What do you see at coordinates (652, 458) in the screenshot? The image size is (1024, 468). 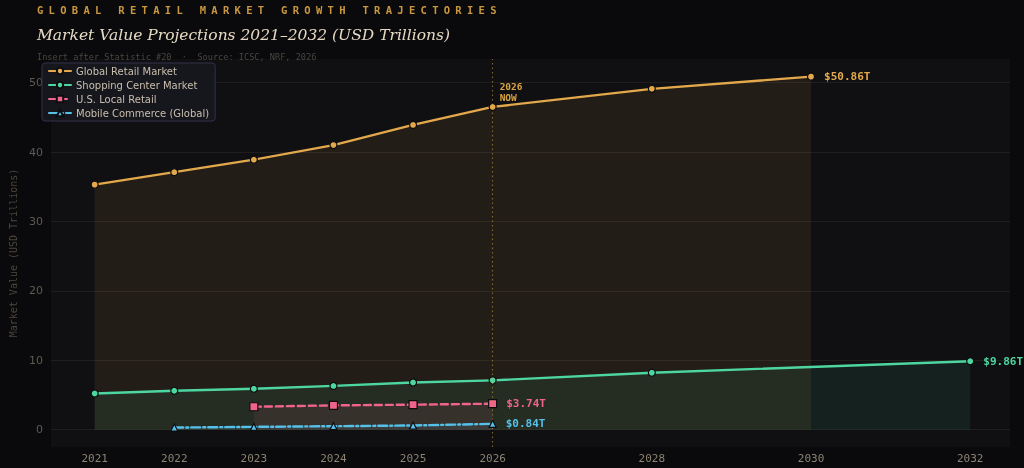 I see `x-tick-label: 2028` at bounding box center [652, 458].